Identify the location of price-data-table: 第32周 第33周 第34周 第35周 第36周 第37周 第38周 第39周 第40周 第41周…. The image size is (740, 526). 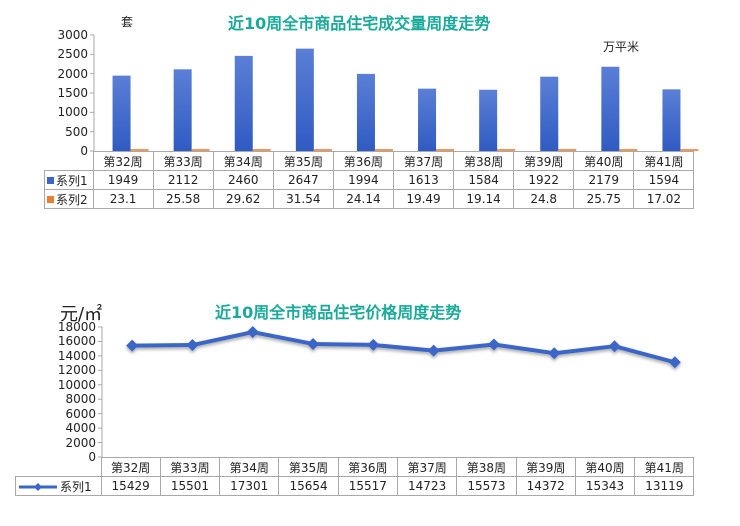
(355, 476).